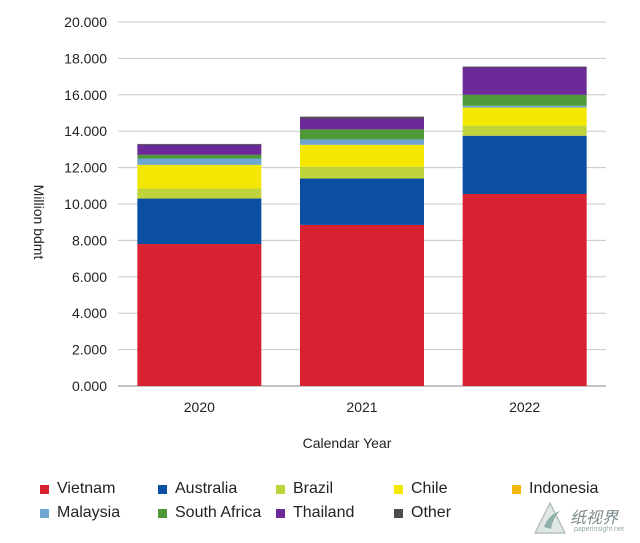 This screenshot has width=640, height=543. I want to click on legend-item: Indonesia, so click(566, 489).